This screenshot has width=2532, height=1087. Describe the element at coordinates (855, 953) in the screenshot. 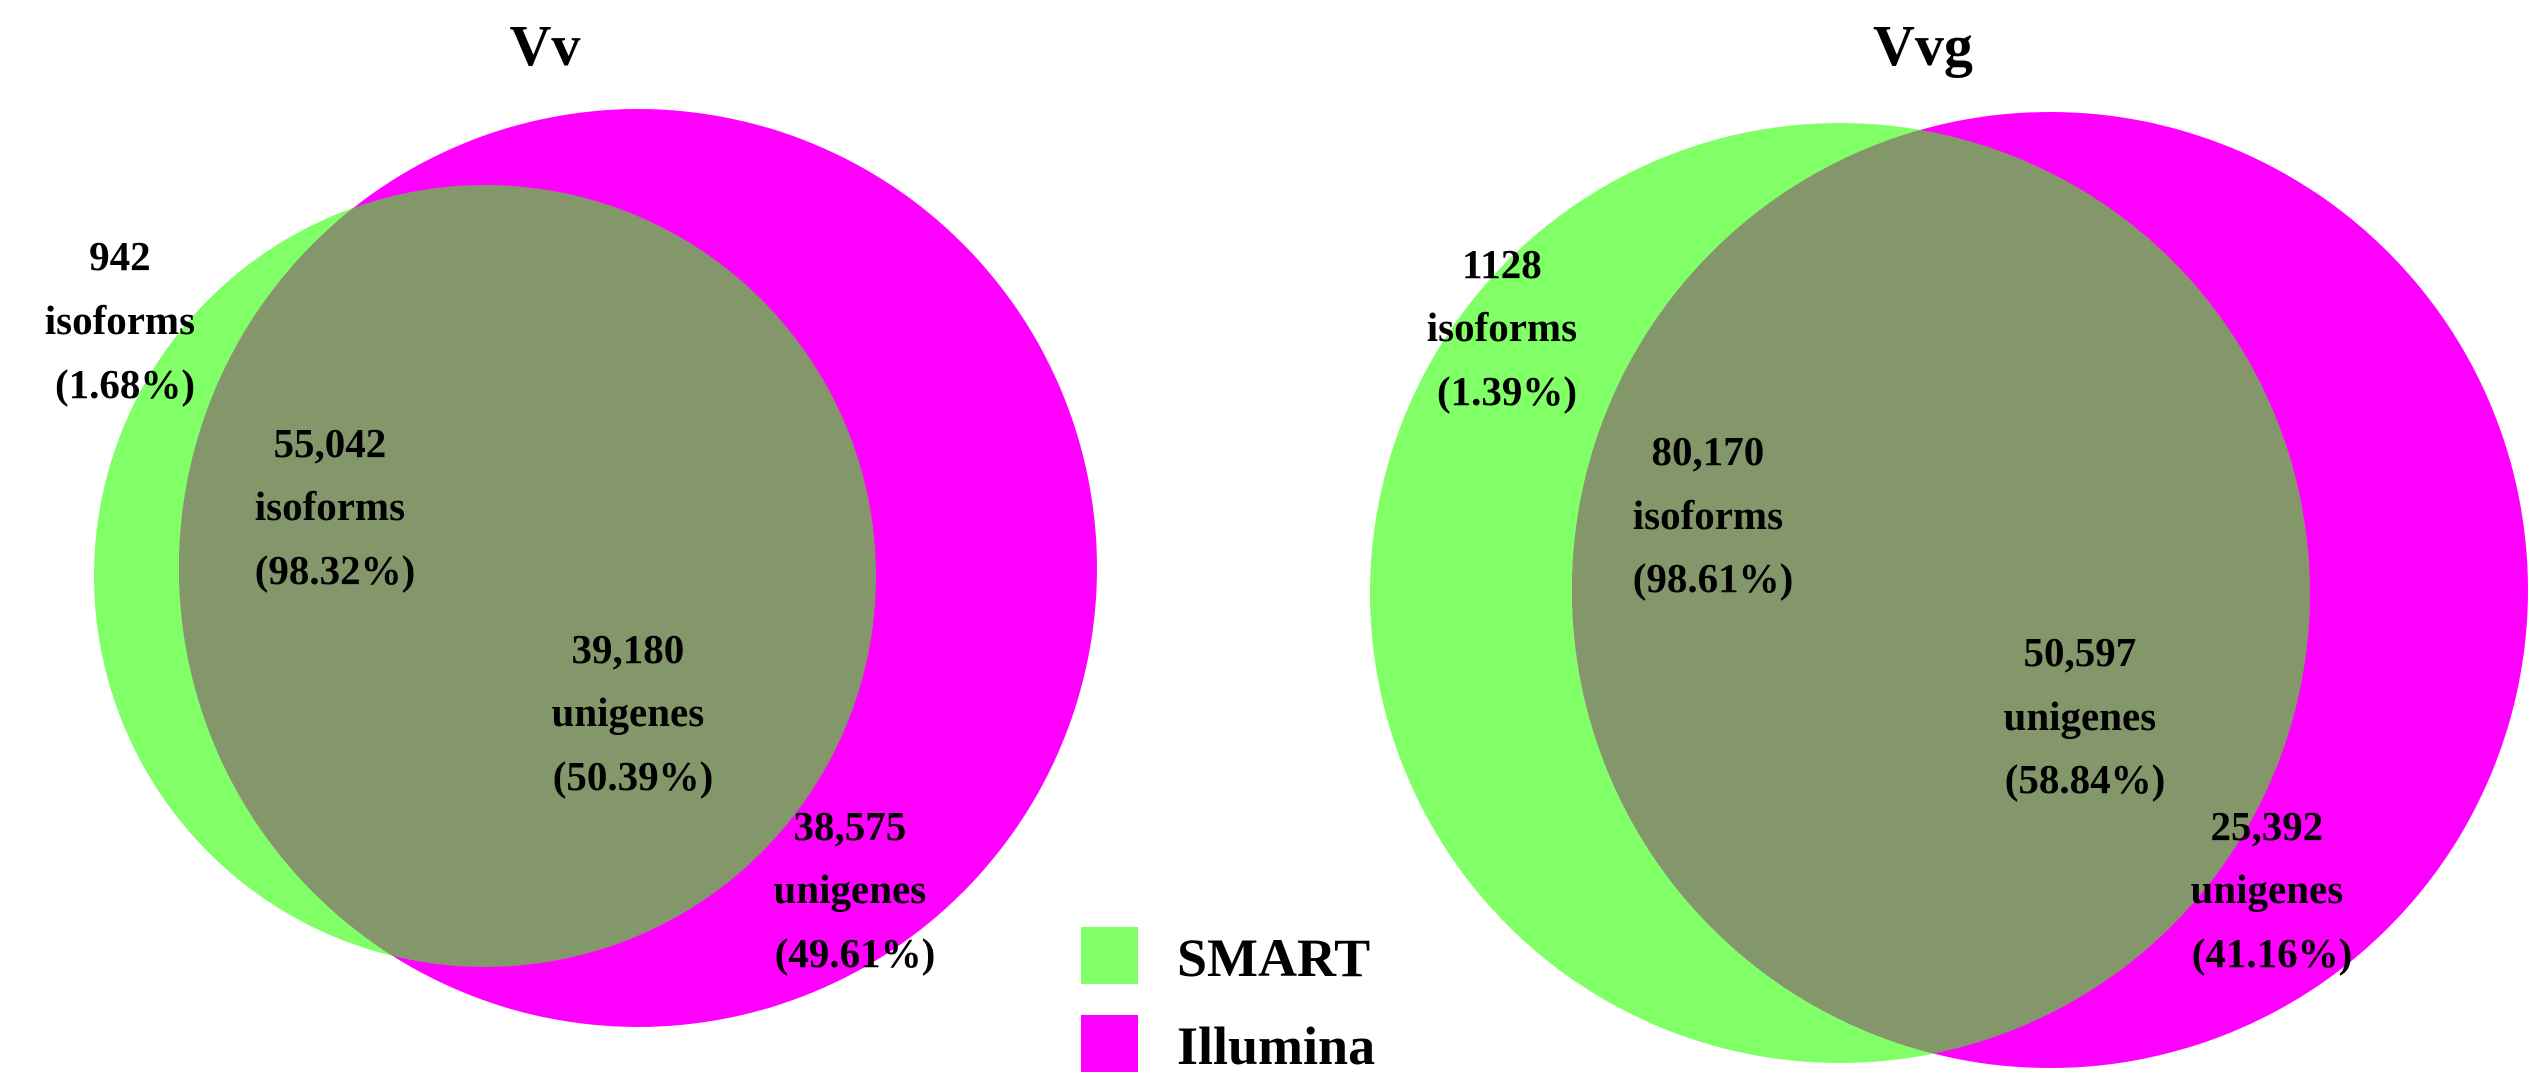

I see `illumina-only-percent-vv: (49.61%)` at that location.